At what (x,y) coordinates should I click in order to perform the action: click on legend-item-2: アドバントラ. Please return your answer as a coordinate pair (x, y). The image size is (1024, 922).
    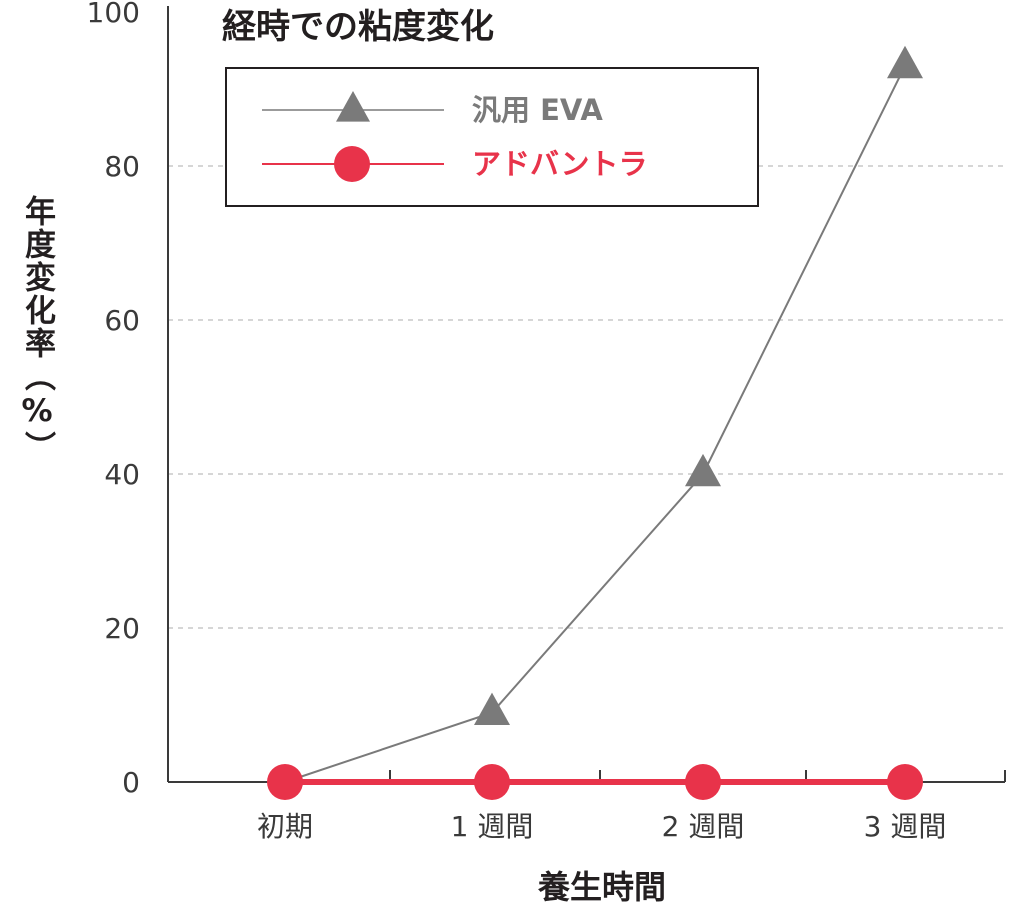
    Looking at the image, I should click on (454, 164).